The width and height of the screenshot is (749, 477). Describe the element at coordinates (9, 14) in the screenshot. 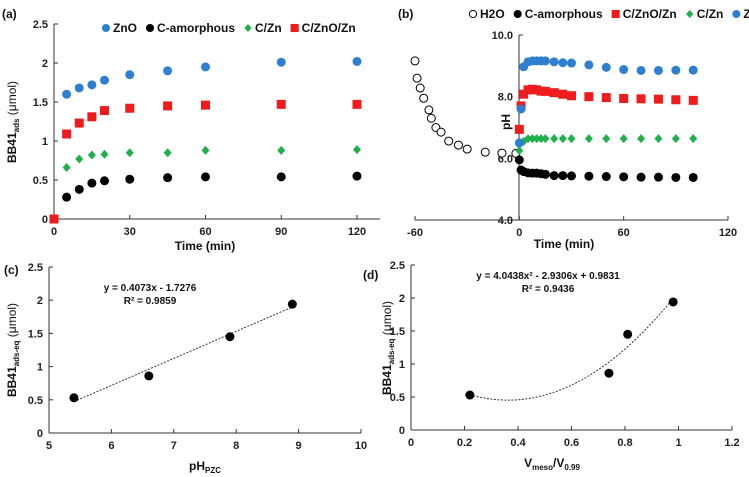

I see `panel-label: (a)` at that location.